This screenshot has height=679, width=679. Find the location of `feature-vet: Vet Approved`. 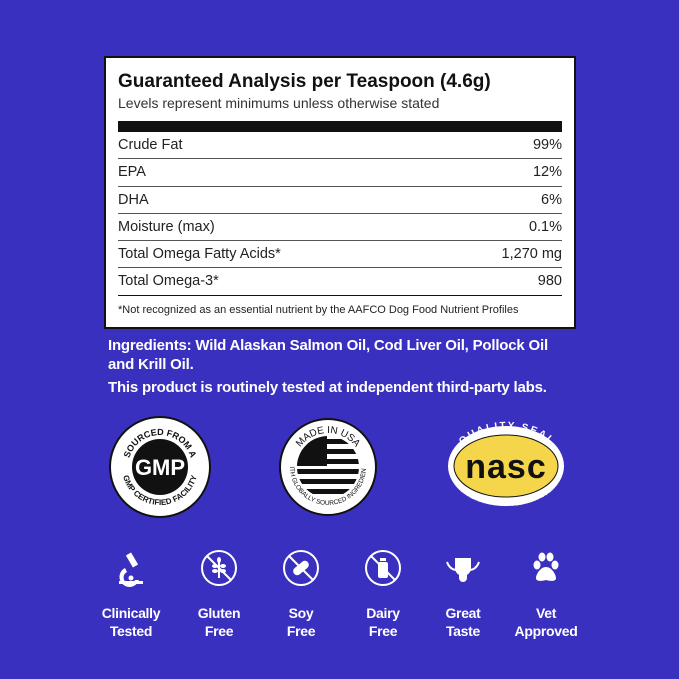

feature-vet: Vet Approved is located at coordinates (546, 594).